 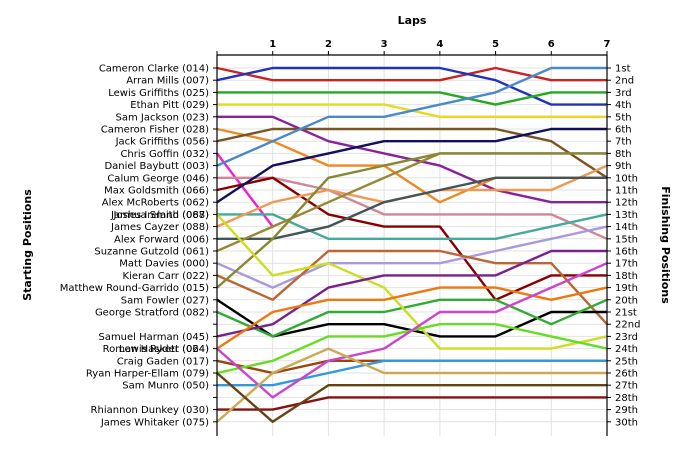 I want to click on starting-position-label: Alex McRoberts (062), so click(x=155, y=203).